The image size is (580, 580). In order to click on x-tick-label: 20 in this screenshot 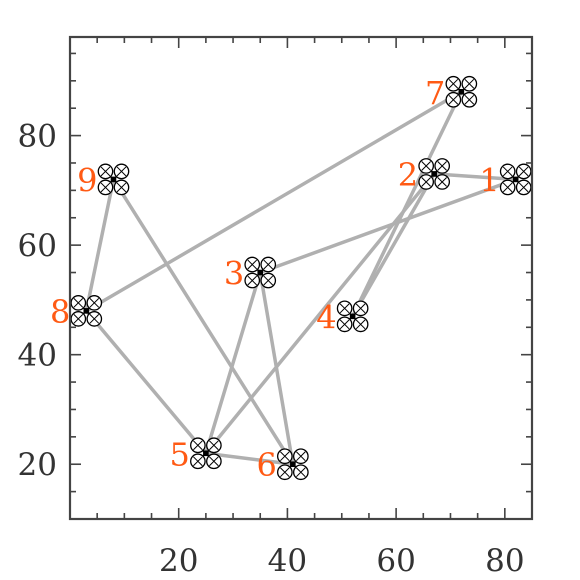, I will do `click(178, 561)`.